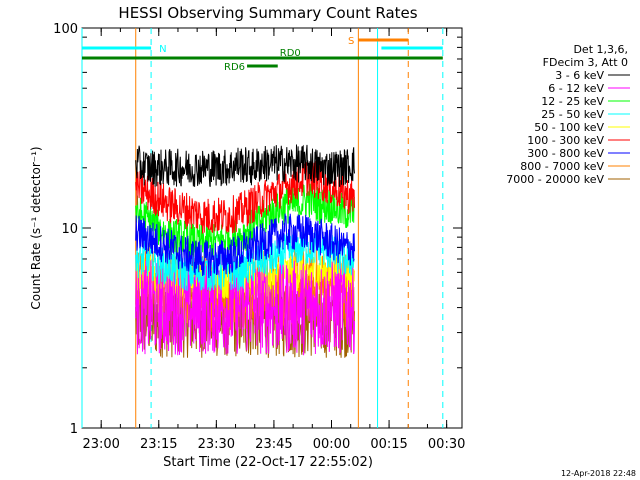 Image resolution: width=640 pixels, height=480 pixels. What do you see at coordinates (267, 13) in the screenshot?
I see `chart-title: HESSI Observing Summary Count Rates` at bounding box center [267, 13].